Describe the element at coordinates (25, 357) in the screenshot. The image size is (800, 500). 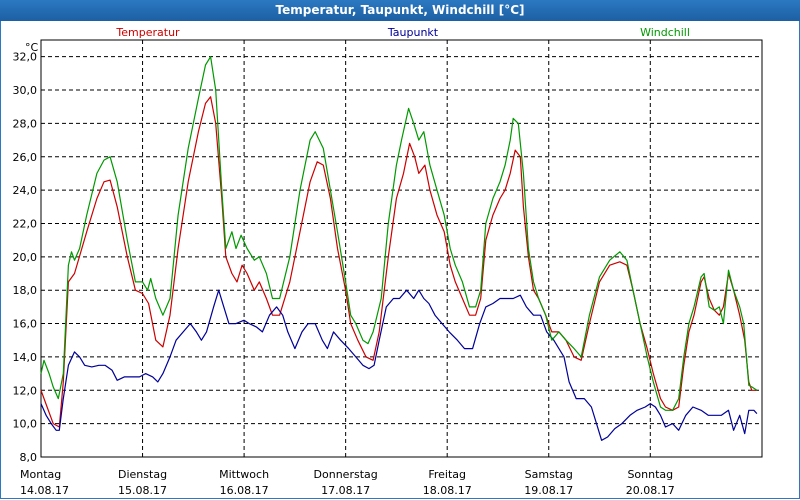
I see `y-tick-label: 14,0` at that location.